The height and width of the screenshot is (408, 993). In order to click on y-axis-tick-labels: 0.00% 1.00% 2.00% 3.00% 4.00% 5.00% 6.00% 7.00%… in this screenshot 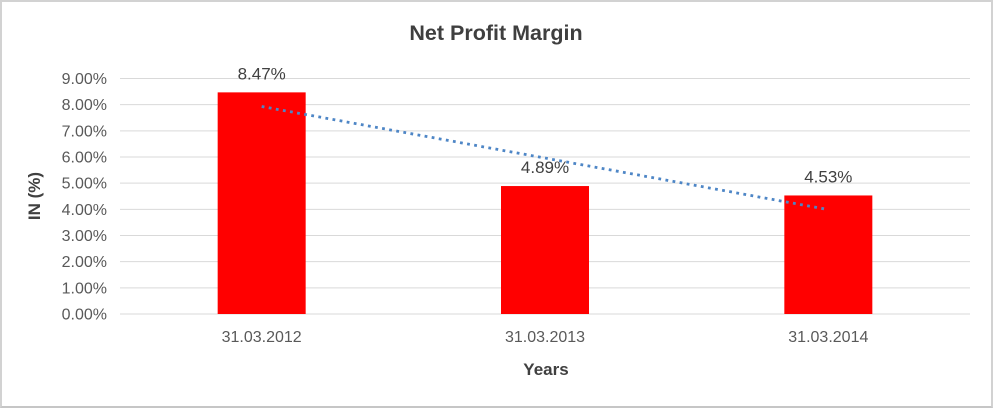, I will do `click(84, 197)`.